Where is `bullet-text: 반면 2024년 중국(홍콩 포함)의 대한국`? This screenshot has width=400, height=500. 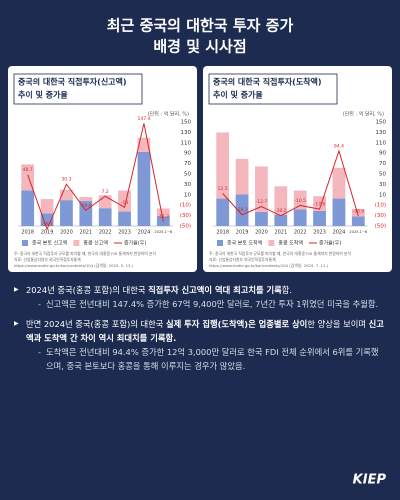 bullet-text: 반면 2024년 중국(홍콩 포함)의 대한국 is located at coordinates (96, 324).